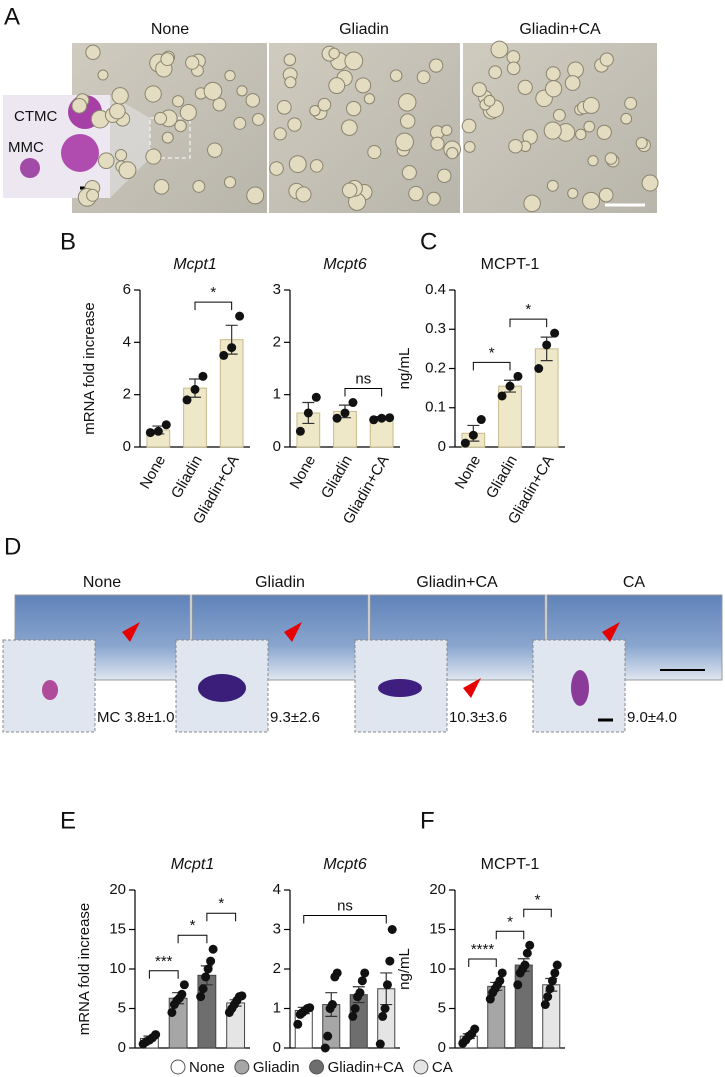 This screenshot has height=1077, width=725. Describe the element at coordinates (295, 717) in the screenshot. I see `mast-cell-count: 9.3±2.6` at that location.